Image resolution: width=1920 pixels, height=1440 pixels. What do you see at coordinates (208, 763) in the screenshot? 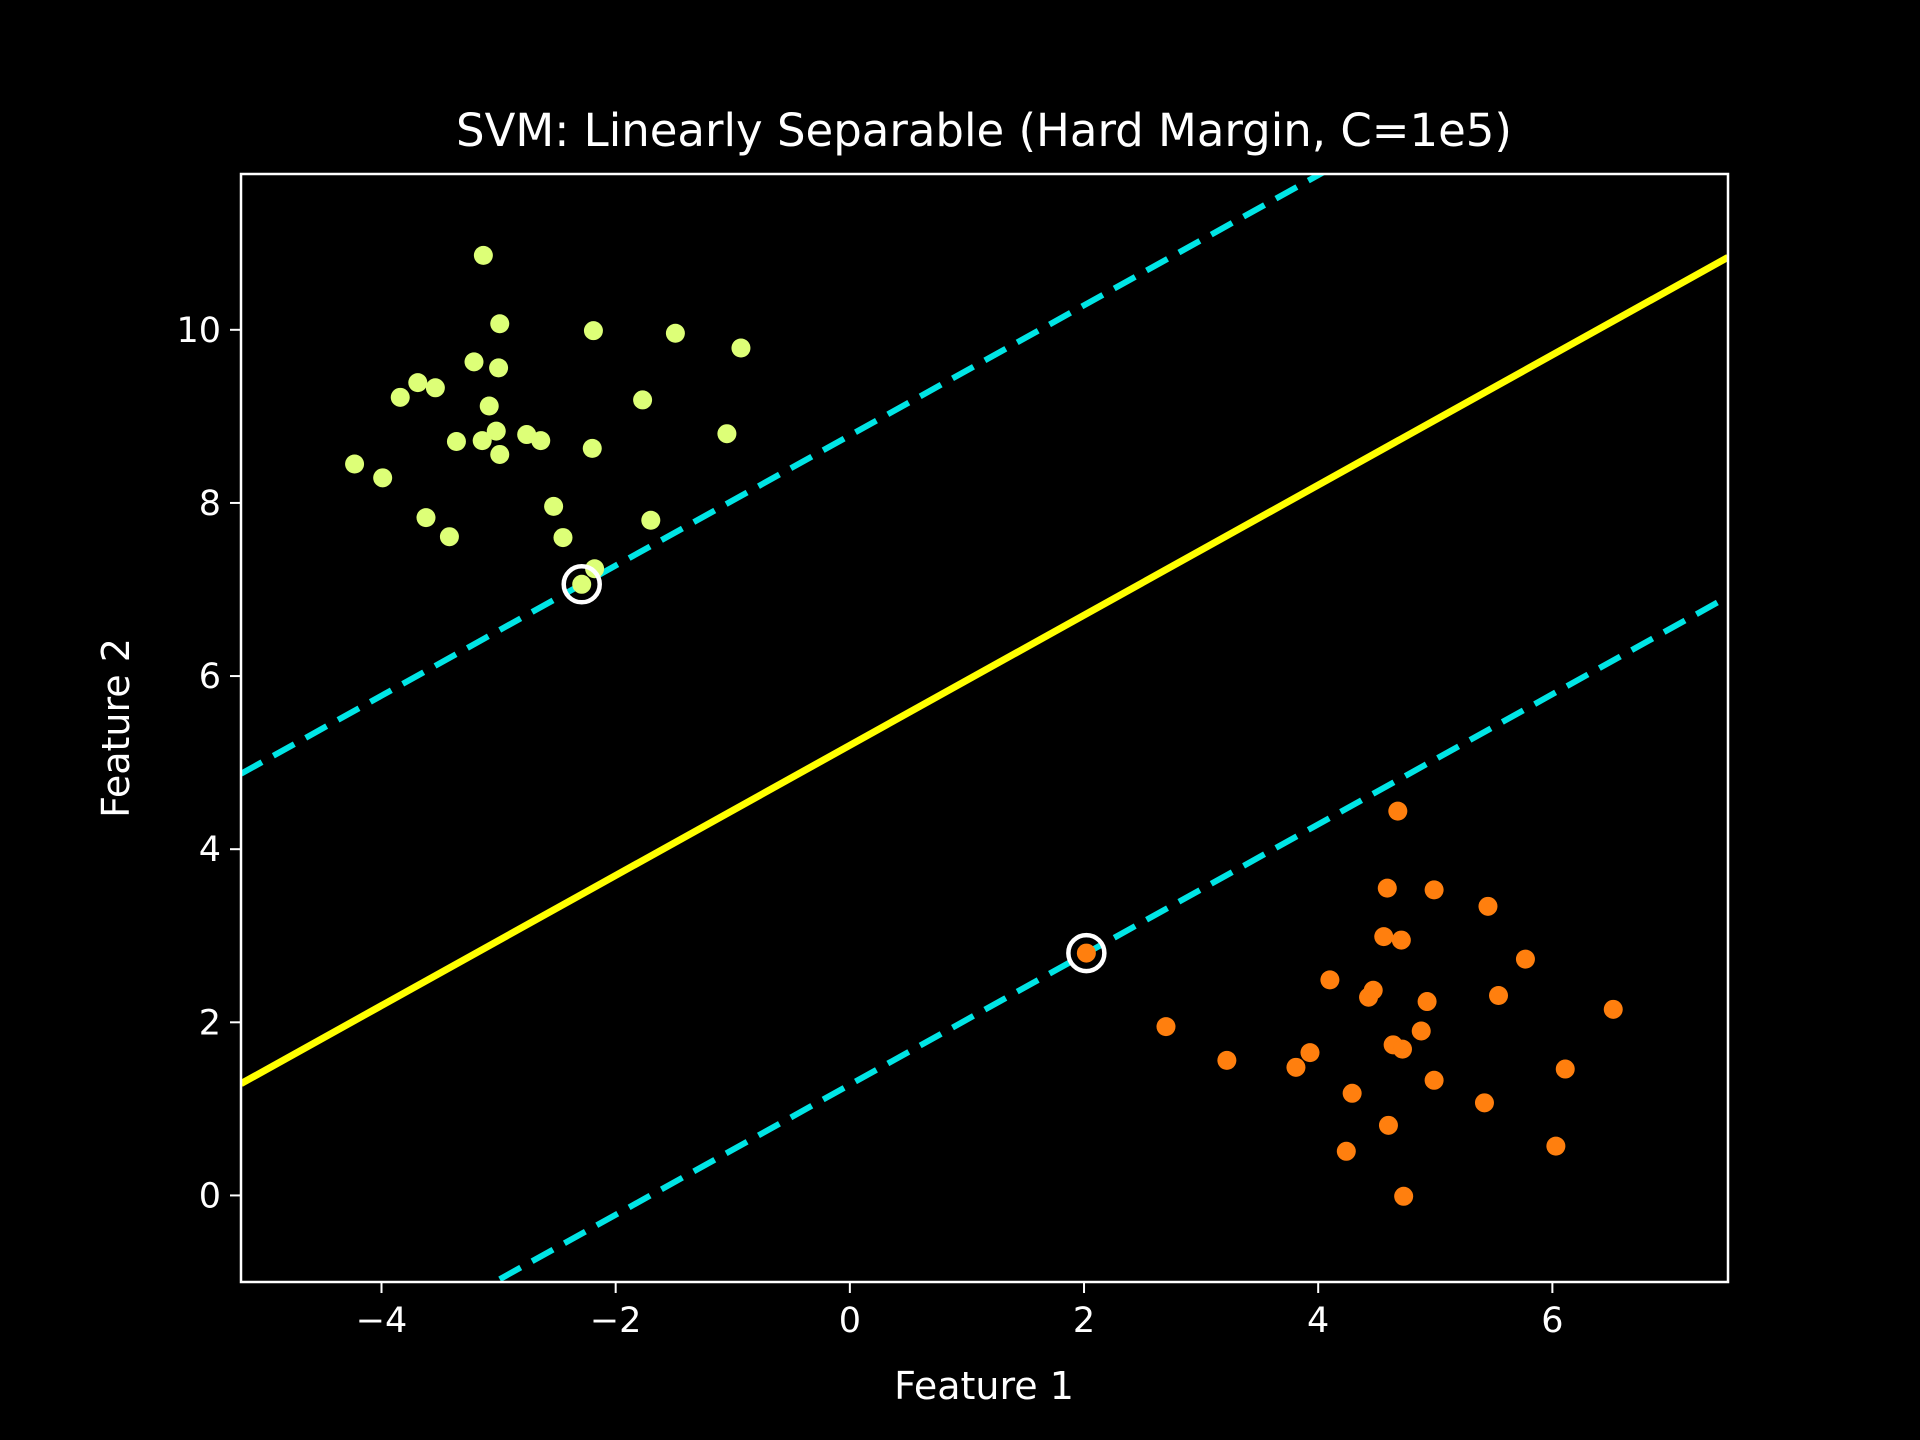
I see `y-axis: 0 2 4 6 8 10` at bounding box center [208, 763].